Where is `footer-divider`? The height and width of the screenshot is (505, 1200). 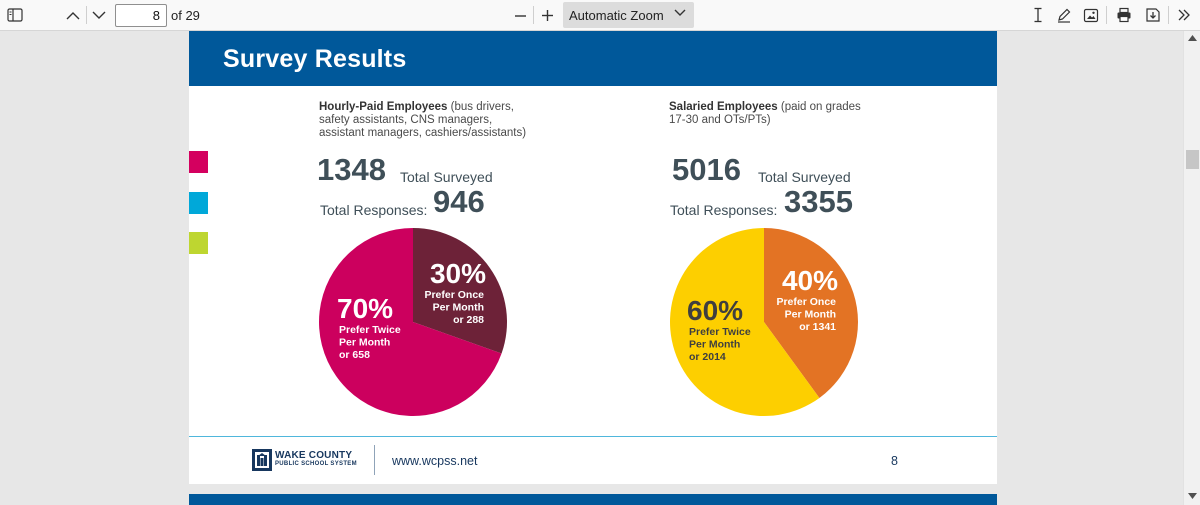
footer-divider is located at coordinates (374, 460).